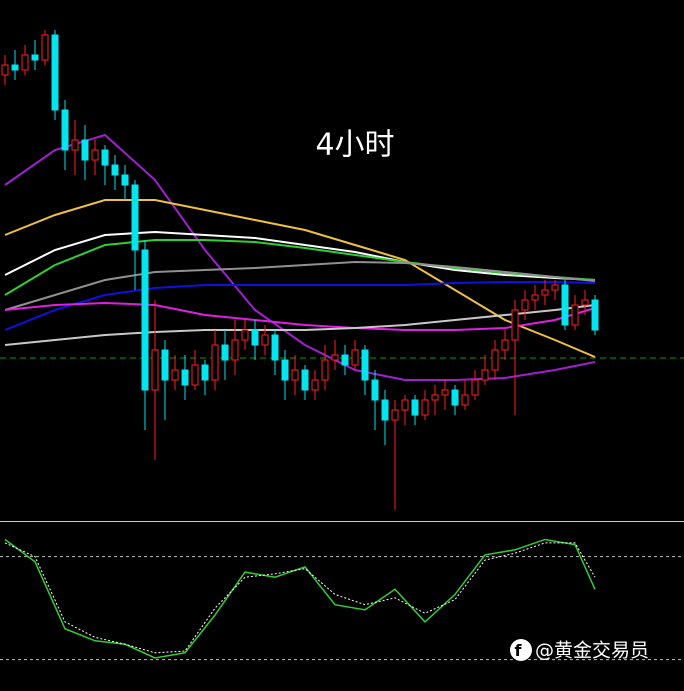  I want to click on watermark-logo, so click(521, 650).